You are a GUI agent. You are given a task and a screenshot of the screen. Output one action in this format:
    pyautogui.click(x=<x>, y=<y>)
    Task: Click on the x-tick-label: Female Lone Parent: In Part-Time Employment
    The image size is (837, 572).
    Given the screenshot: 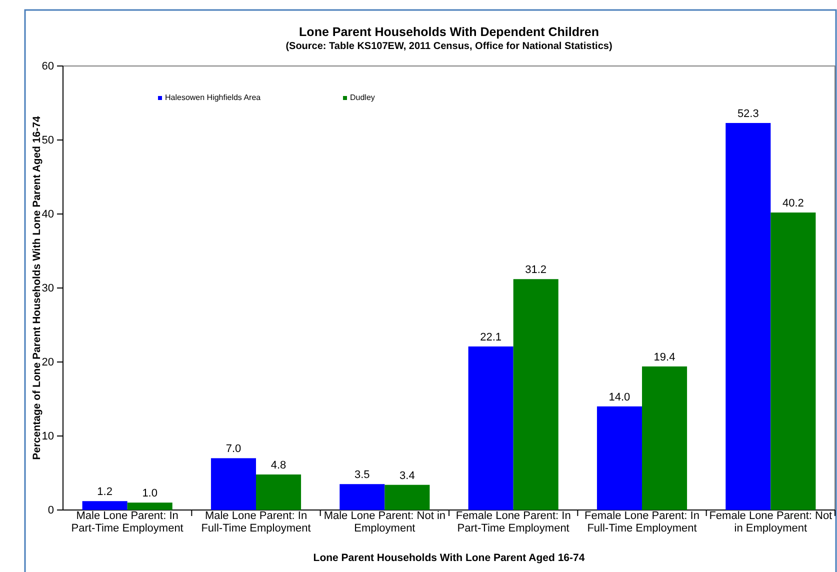 What is the action you would take?
    pyautogui.click(x=513, y=522)
    